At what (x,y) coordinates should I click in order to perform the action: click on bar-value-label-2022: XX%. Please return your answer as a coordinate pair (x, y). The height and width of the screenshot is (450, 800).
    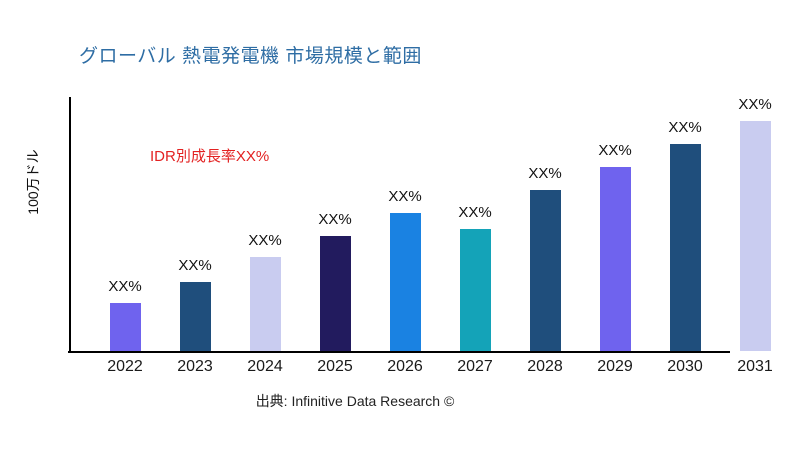
    Looking at the image, I should click on (125, 286).